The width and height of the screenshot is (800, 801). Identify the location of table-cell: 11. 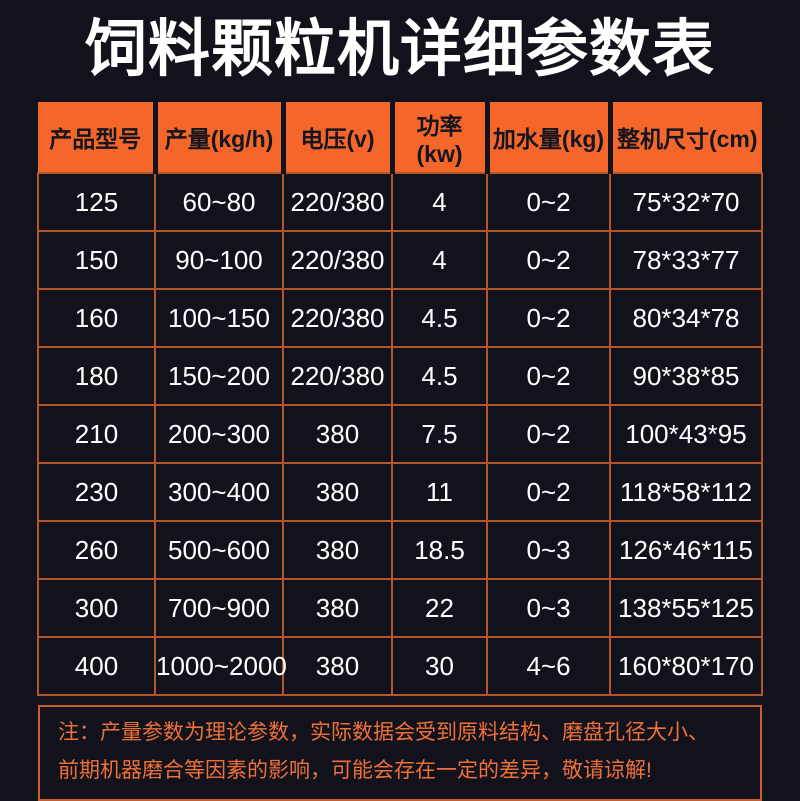
(439, 492).